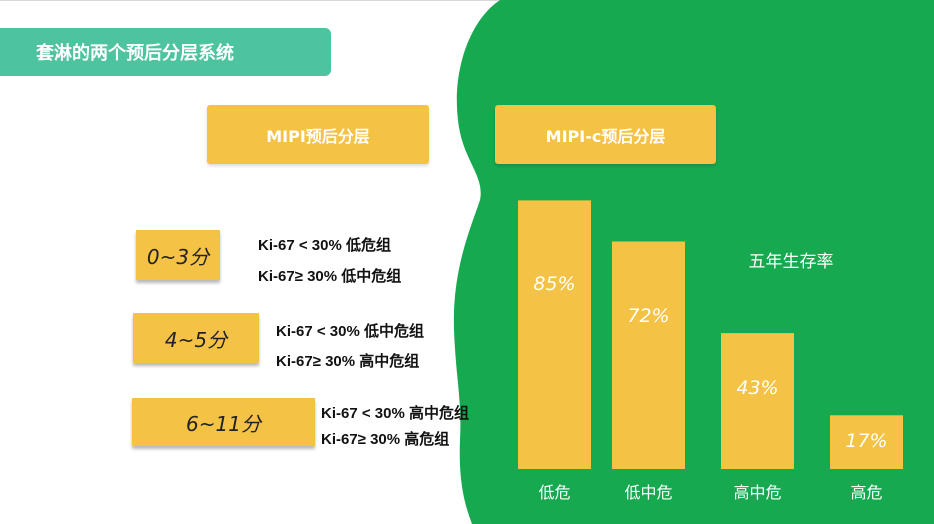  What do you see at coordinates (605, 134) in the screenshot?
I see `mipic-system-tag: MIPI-c预后分层` at bounding box center [605, 134].